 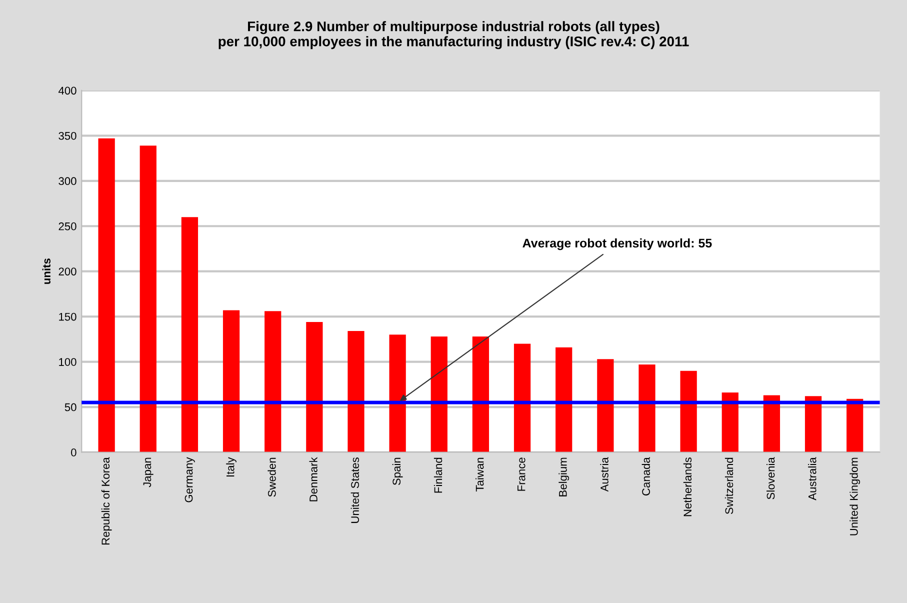 I want to click on y-axis-title: units, so click(x=46, y=271).